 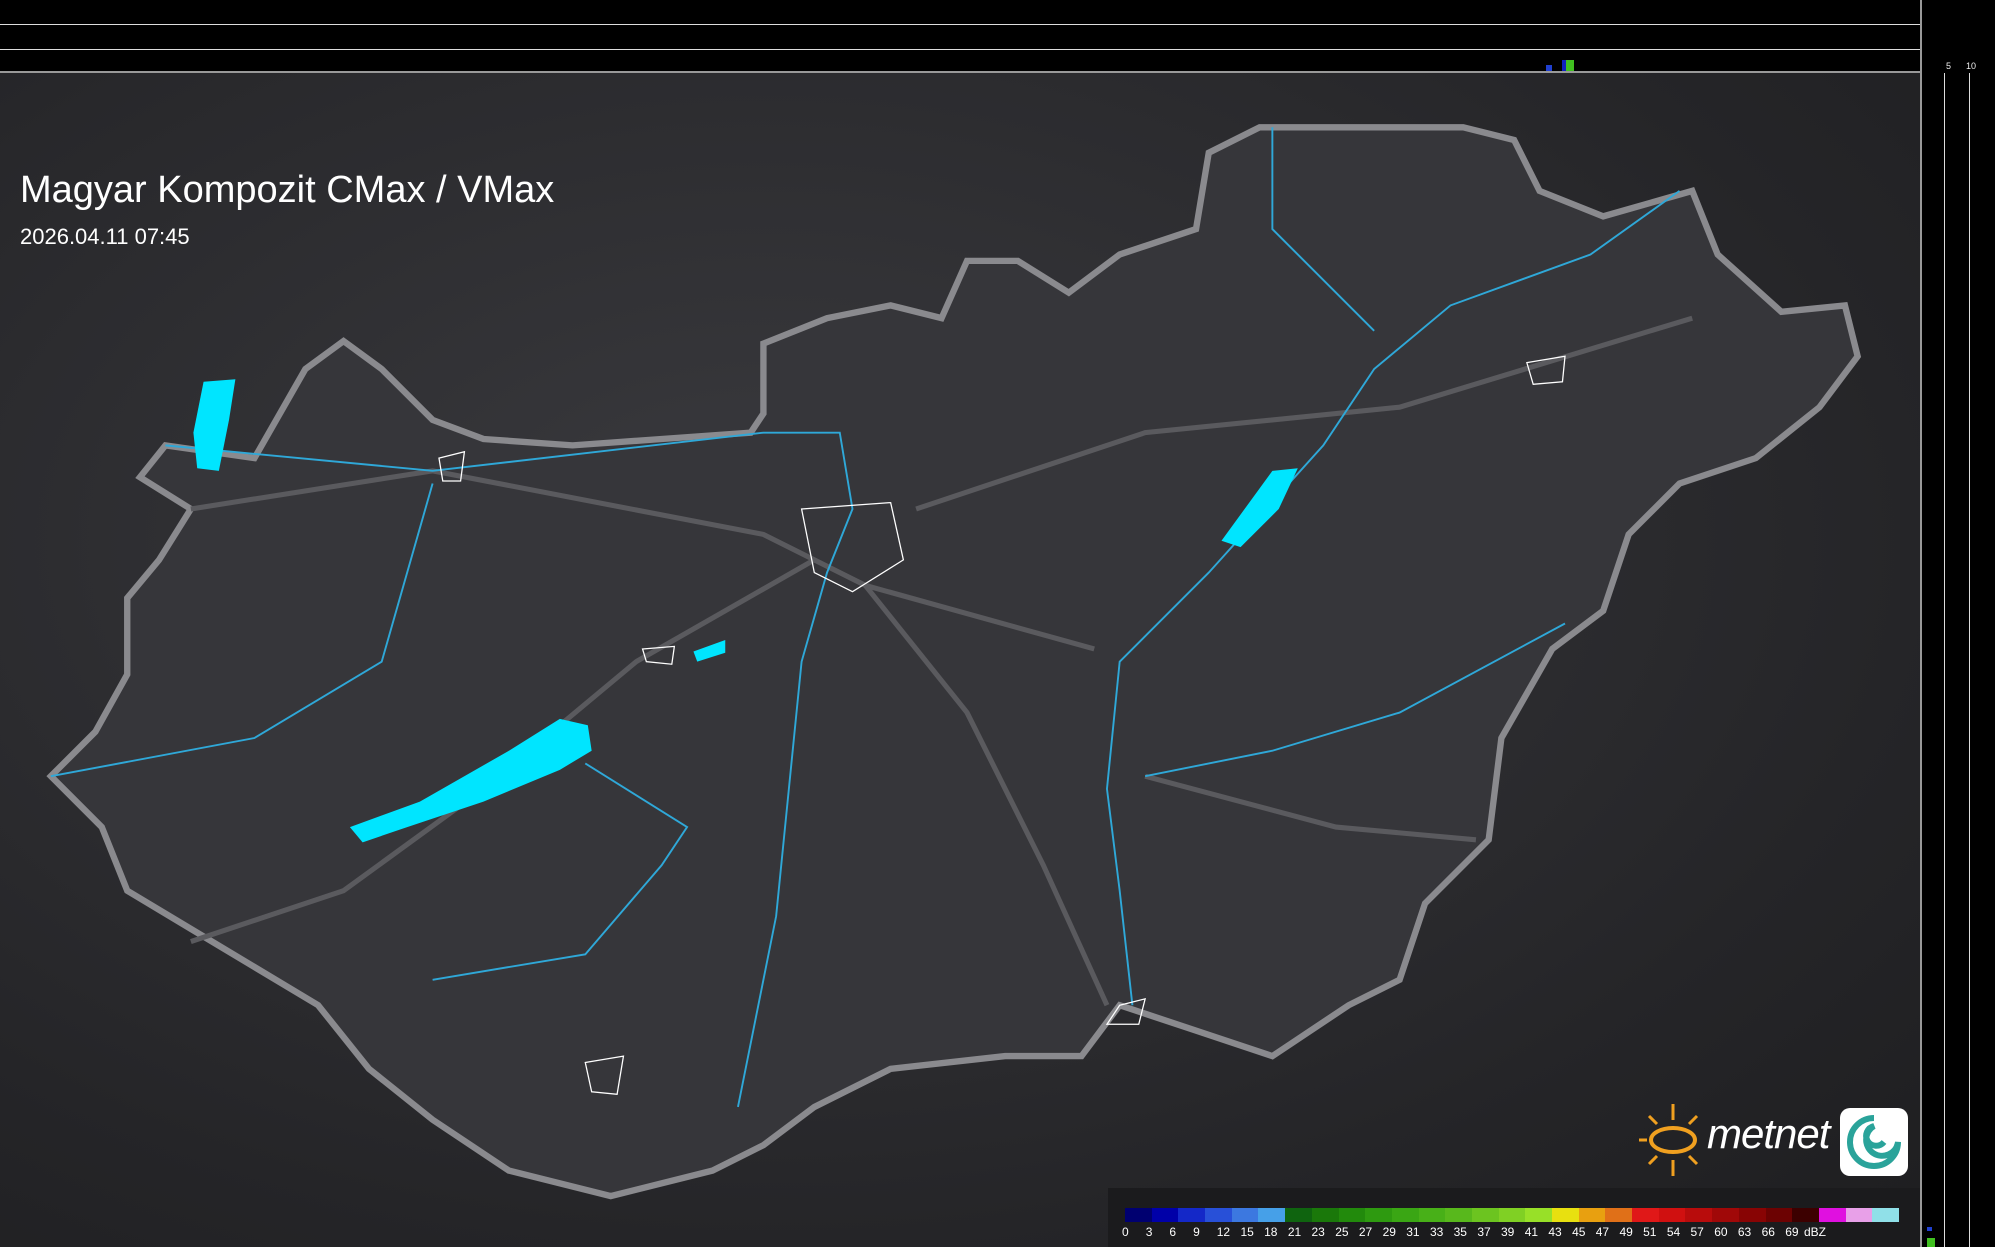 What do you see at coordinates (1508, 1232) in the screenshot?
I see `legend-label: 39` at bounding box center [1508, 1232].